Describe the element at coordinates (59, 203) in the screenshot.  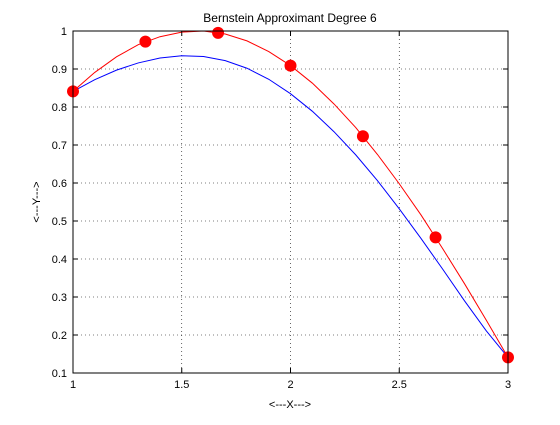
I see `y-tick-labels: 0.1 0.2 0.3 0.4 0.5 0.6 0.7 0.8 0.9 1` at that location.